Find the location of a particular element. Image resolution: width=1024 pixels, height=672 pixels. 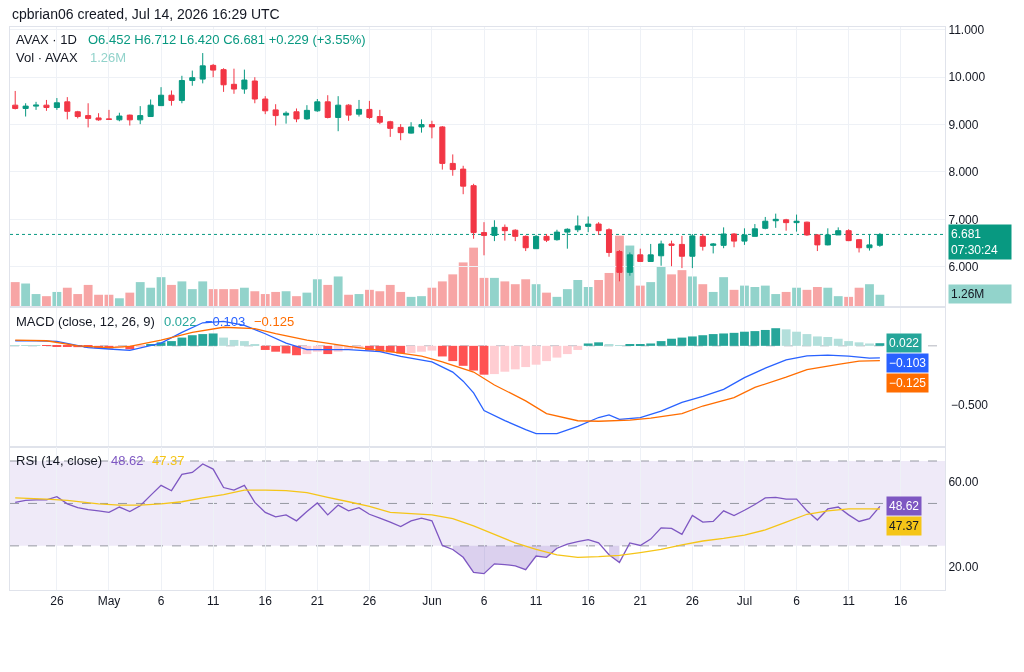

y-tick-label: 10.000 is located at coordinates (967, 77).